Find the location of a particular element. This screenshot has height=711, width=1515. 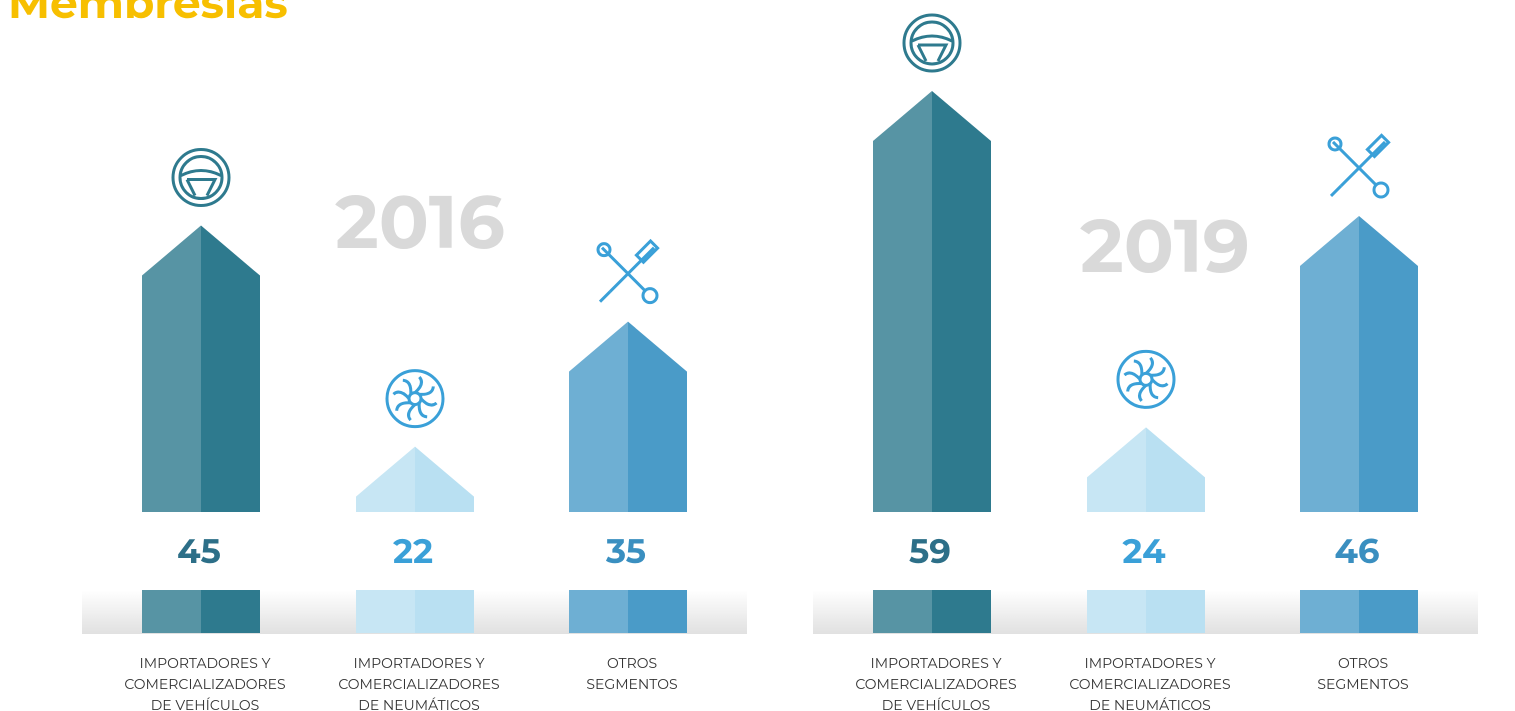

year-label: 2016 is located at coordinates (420, 221).